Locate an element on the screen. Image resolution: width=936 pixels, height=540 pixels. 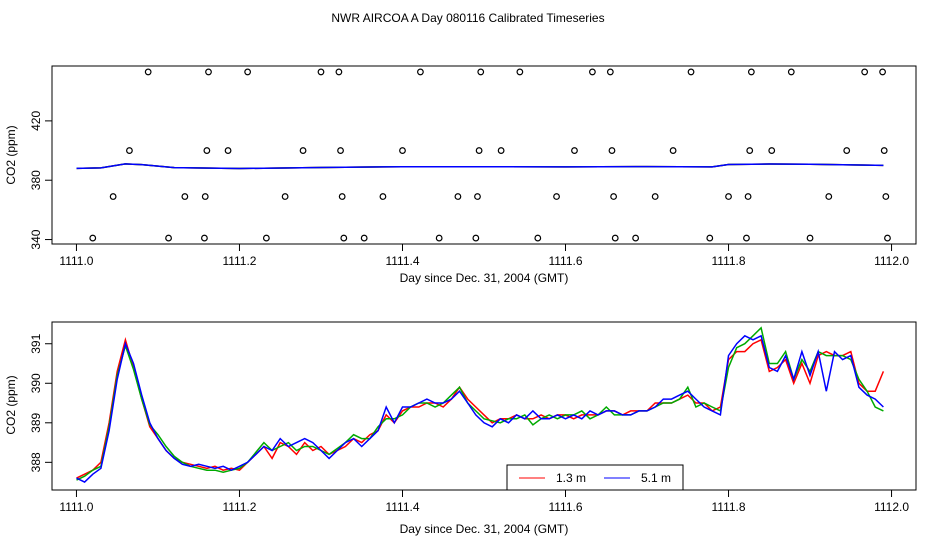
series-line is located at coordinates (480, 166).